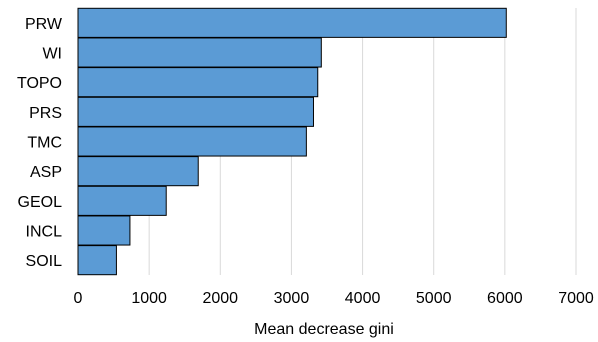 Image resolution: width=598 pixels, height=342 pixels. Describe the element at coordinates (44, 24) in the screenshot. I see `category-label-prw: PRW` at that location.